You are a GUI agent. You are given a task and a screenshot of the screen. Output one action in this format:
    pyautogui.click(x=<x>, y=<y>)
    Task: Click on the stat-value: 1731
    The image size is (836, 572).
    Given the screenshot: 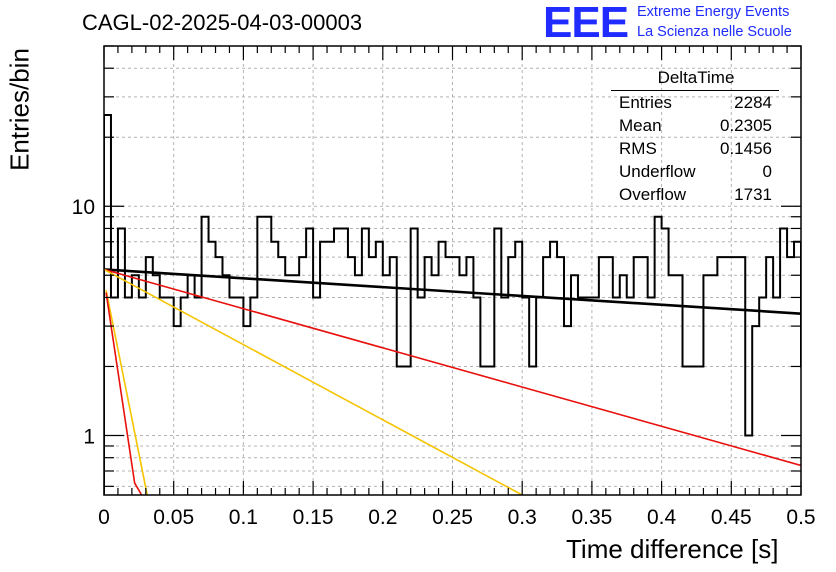 What is the action you would take?
    pyautogui.click(x=753, y=194)
    